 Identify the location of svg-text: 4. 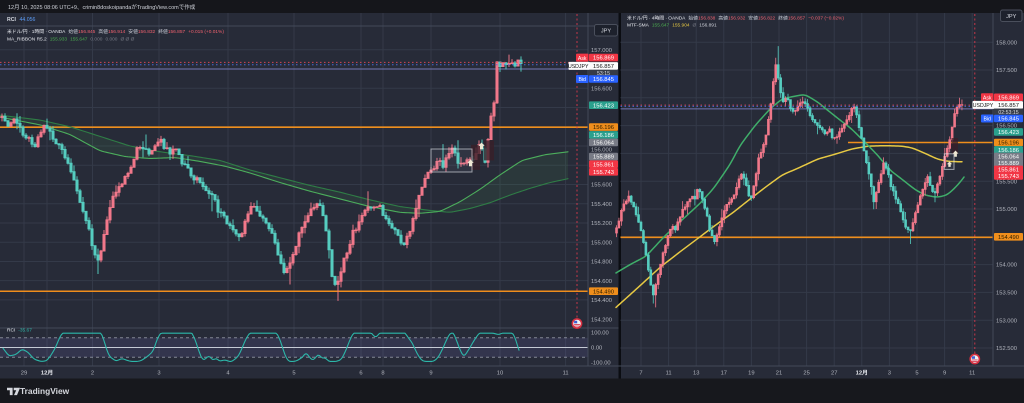
(228, 374).